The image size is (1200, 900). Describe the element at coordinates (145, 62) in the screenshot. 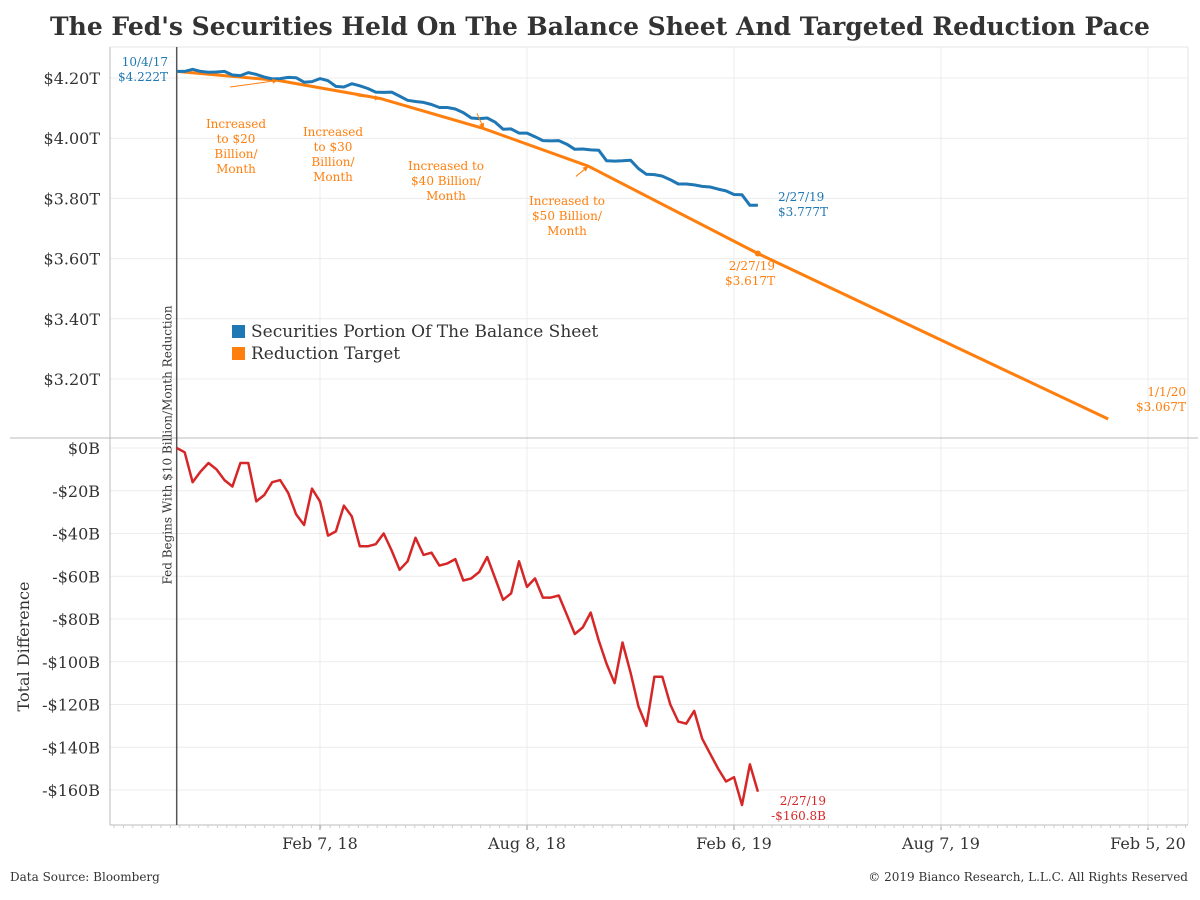

I see `annotation-line: 10/4/17` at that location.